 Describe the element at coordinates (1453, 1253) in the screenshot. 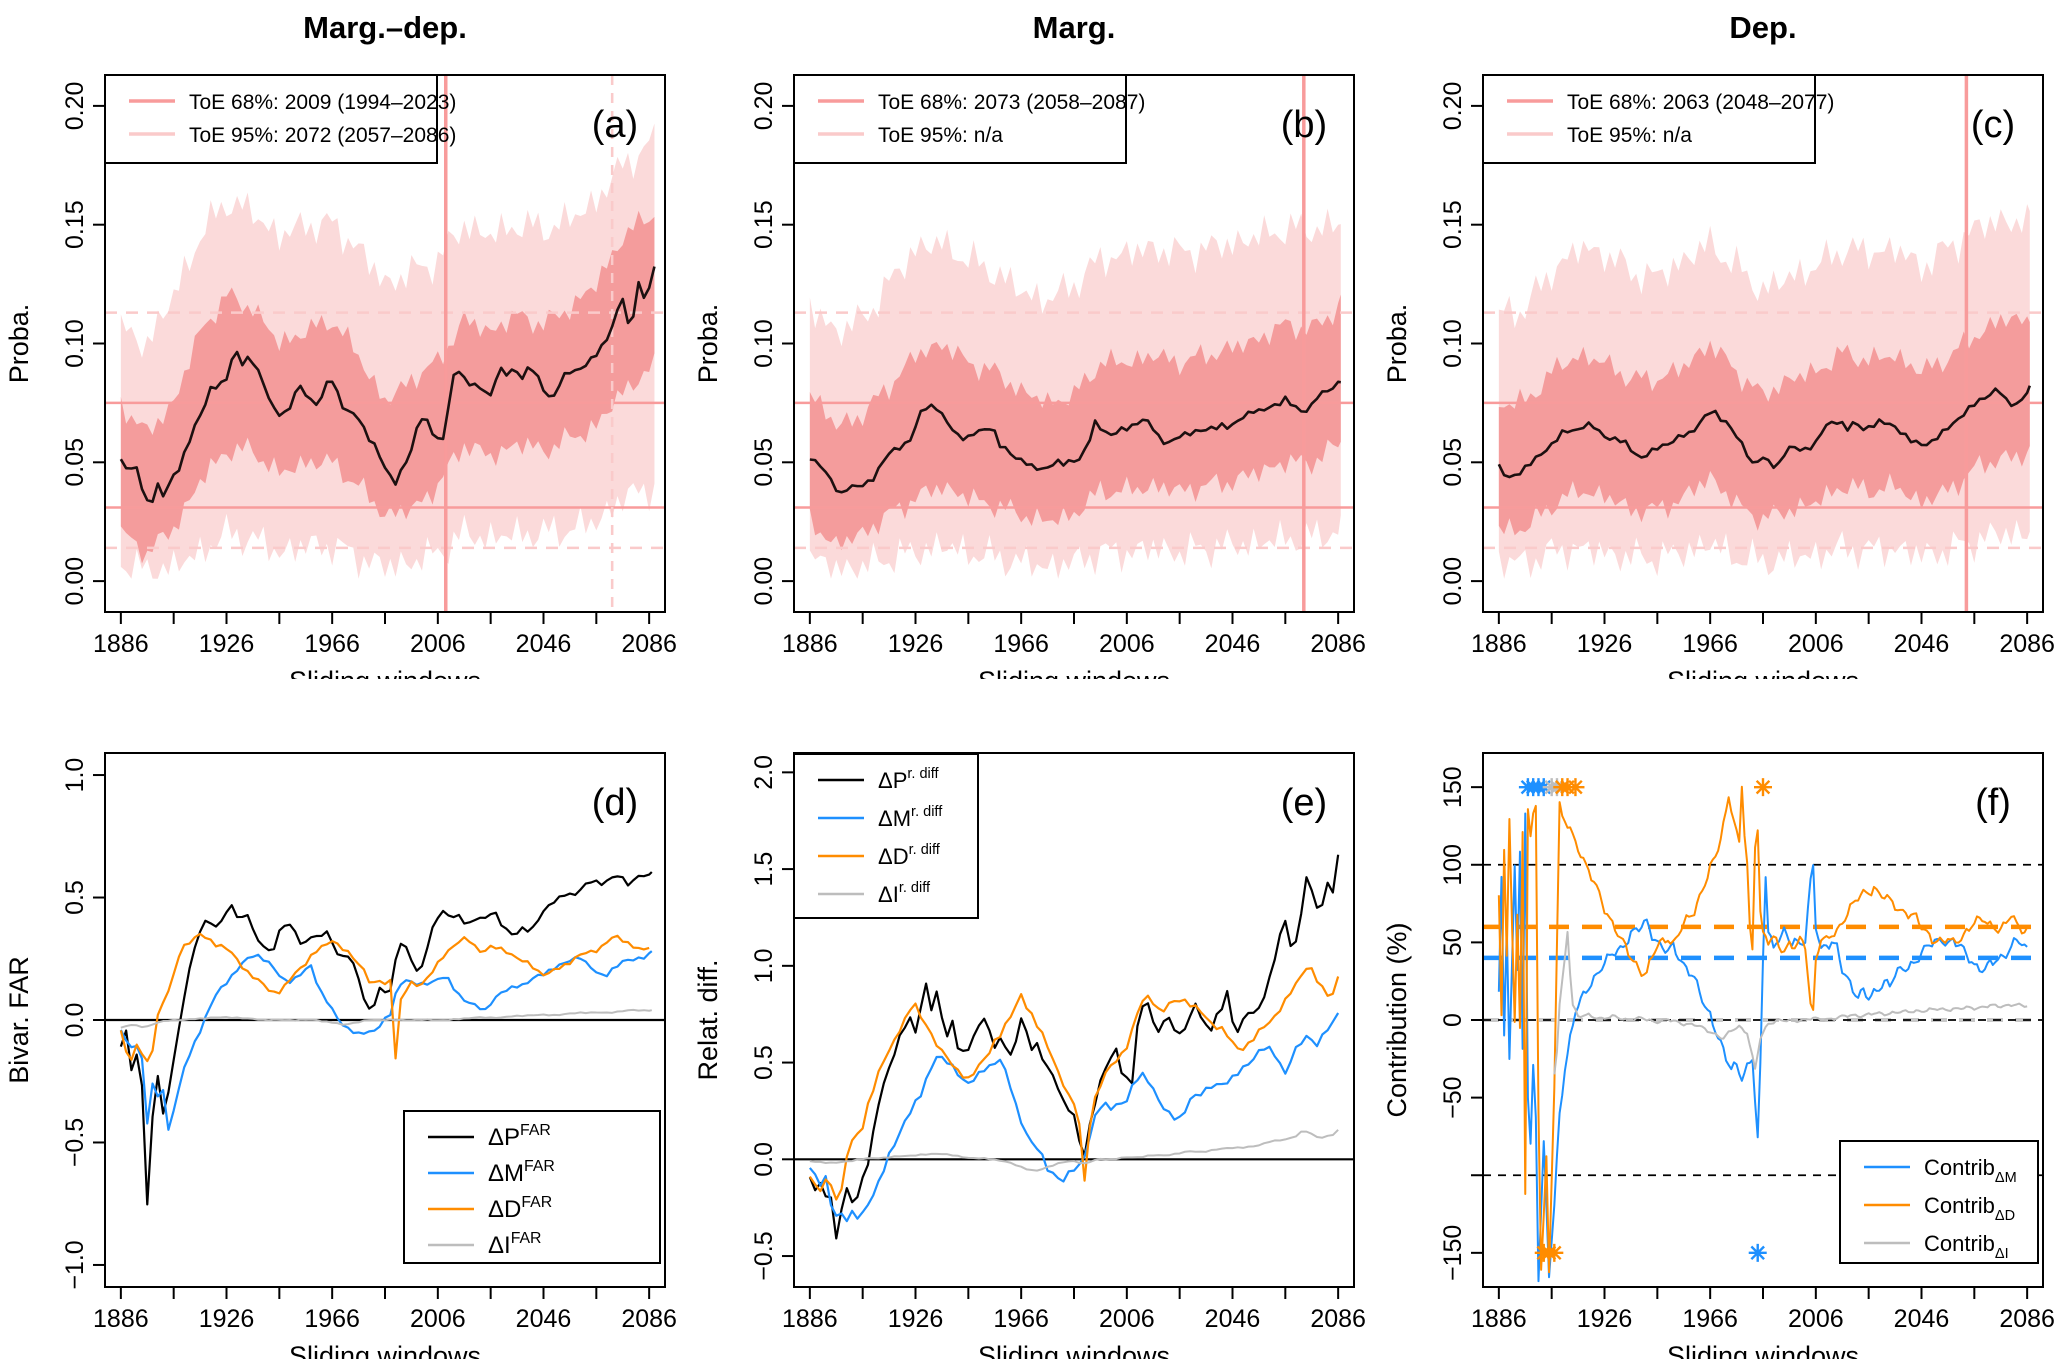

I see `y-tick-label: −150` at that location.